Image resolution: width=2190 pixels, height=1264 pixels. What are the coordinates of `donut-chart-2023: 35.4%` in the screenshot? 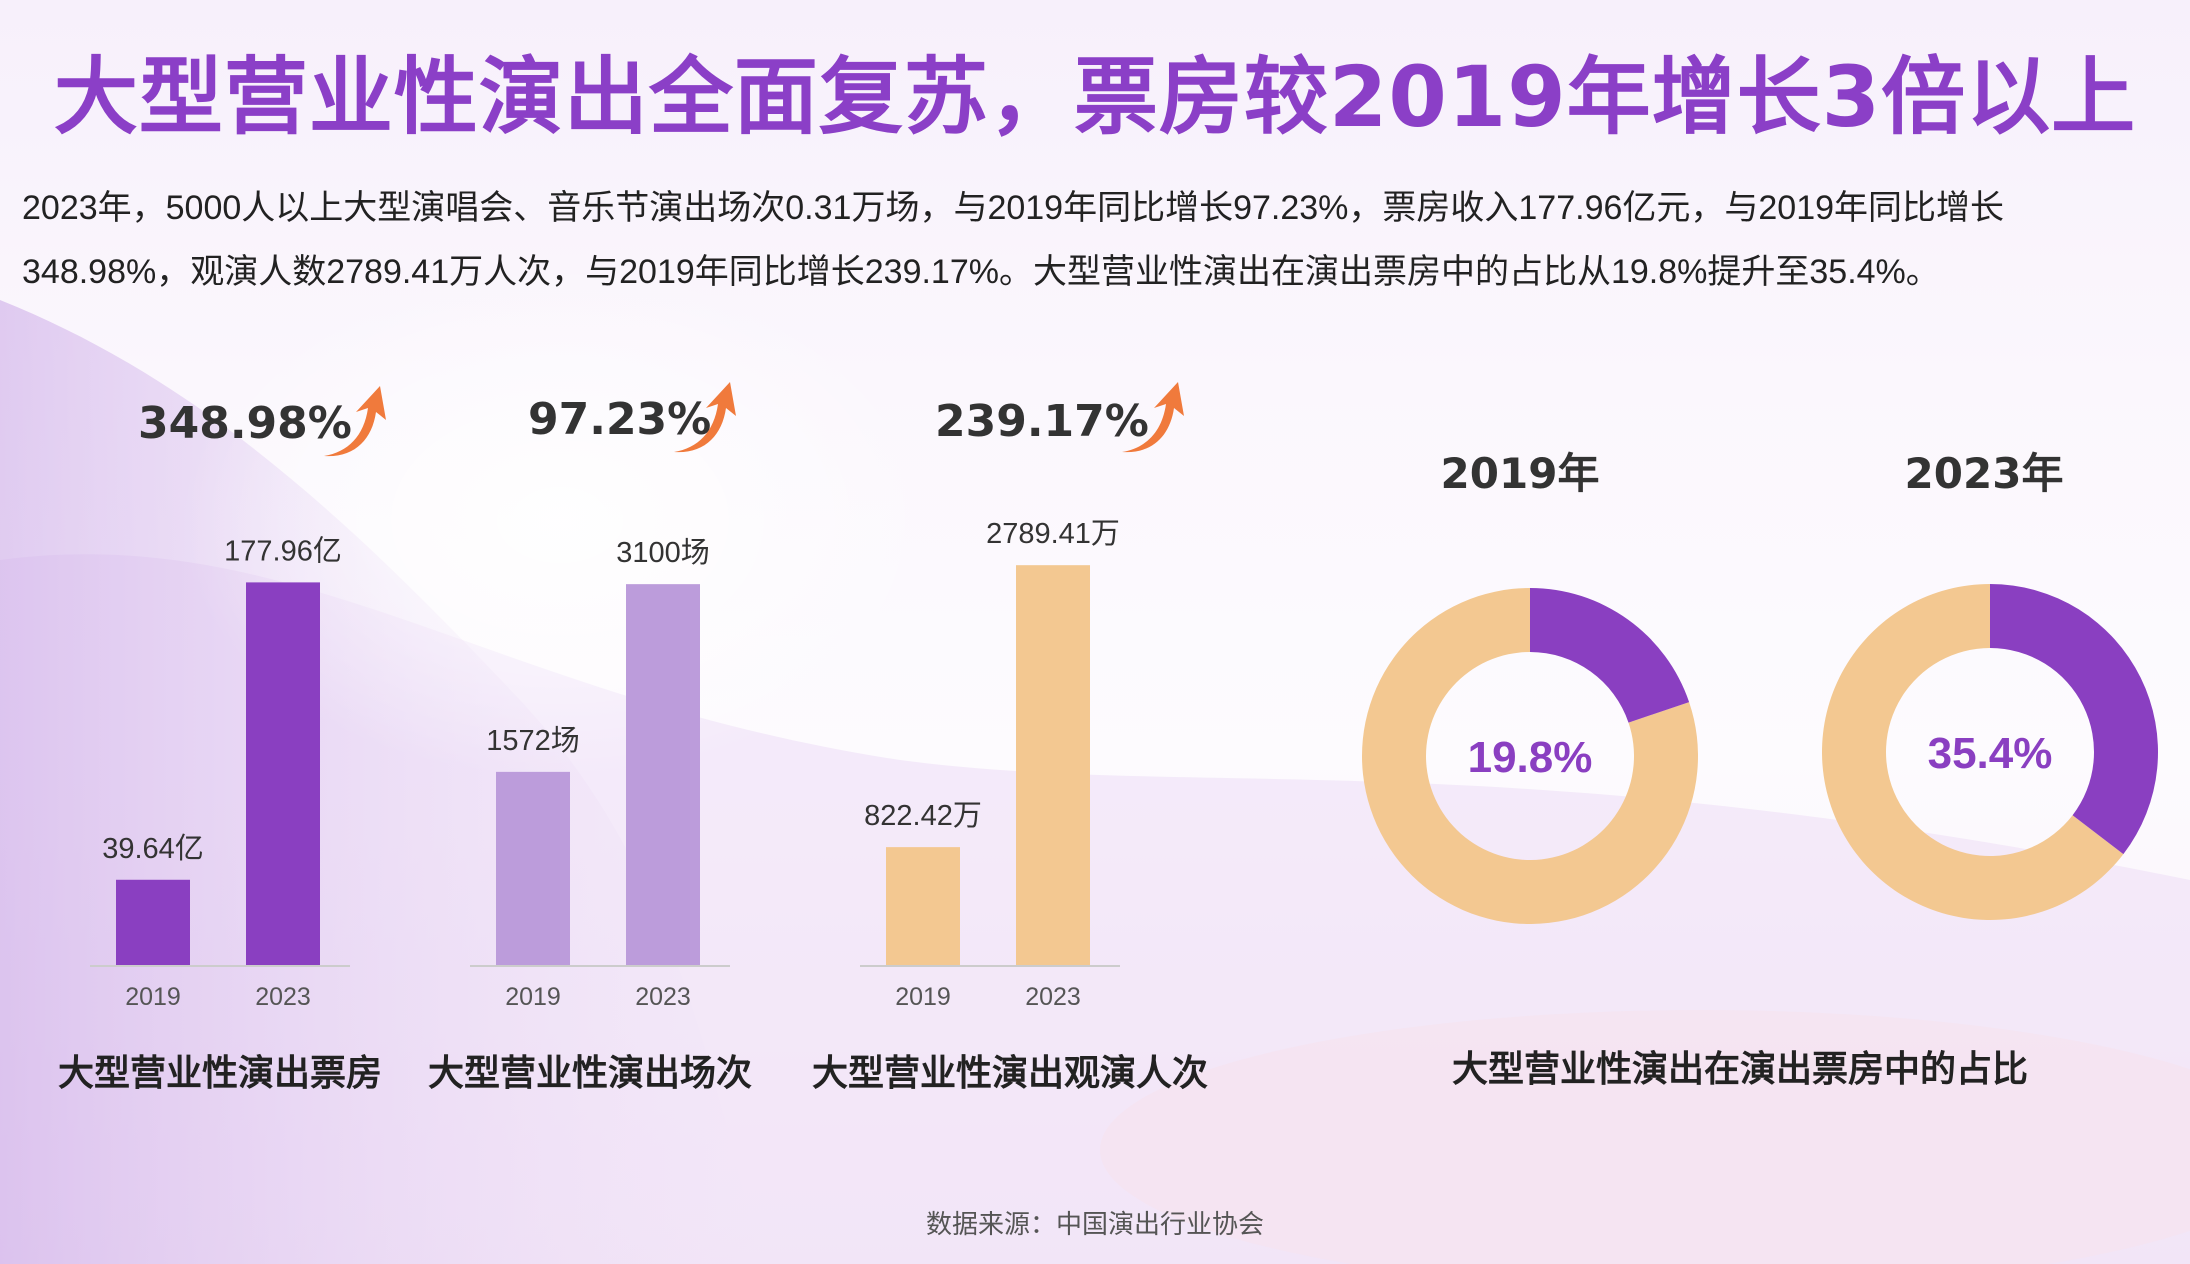 It's located at (1990, 752).